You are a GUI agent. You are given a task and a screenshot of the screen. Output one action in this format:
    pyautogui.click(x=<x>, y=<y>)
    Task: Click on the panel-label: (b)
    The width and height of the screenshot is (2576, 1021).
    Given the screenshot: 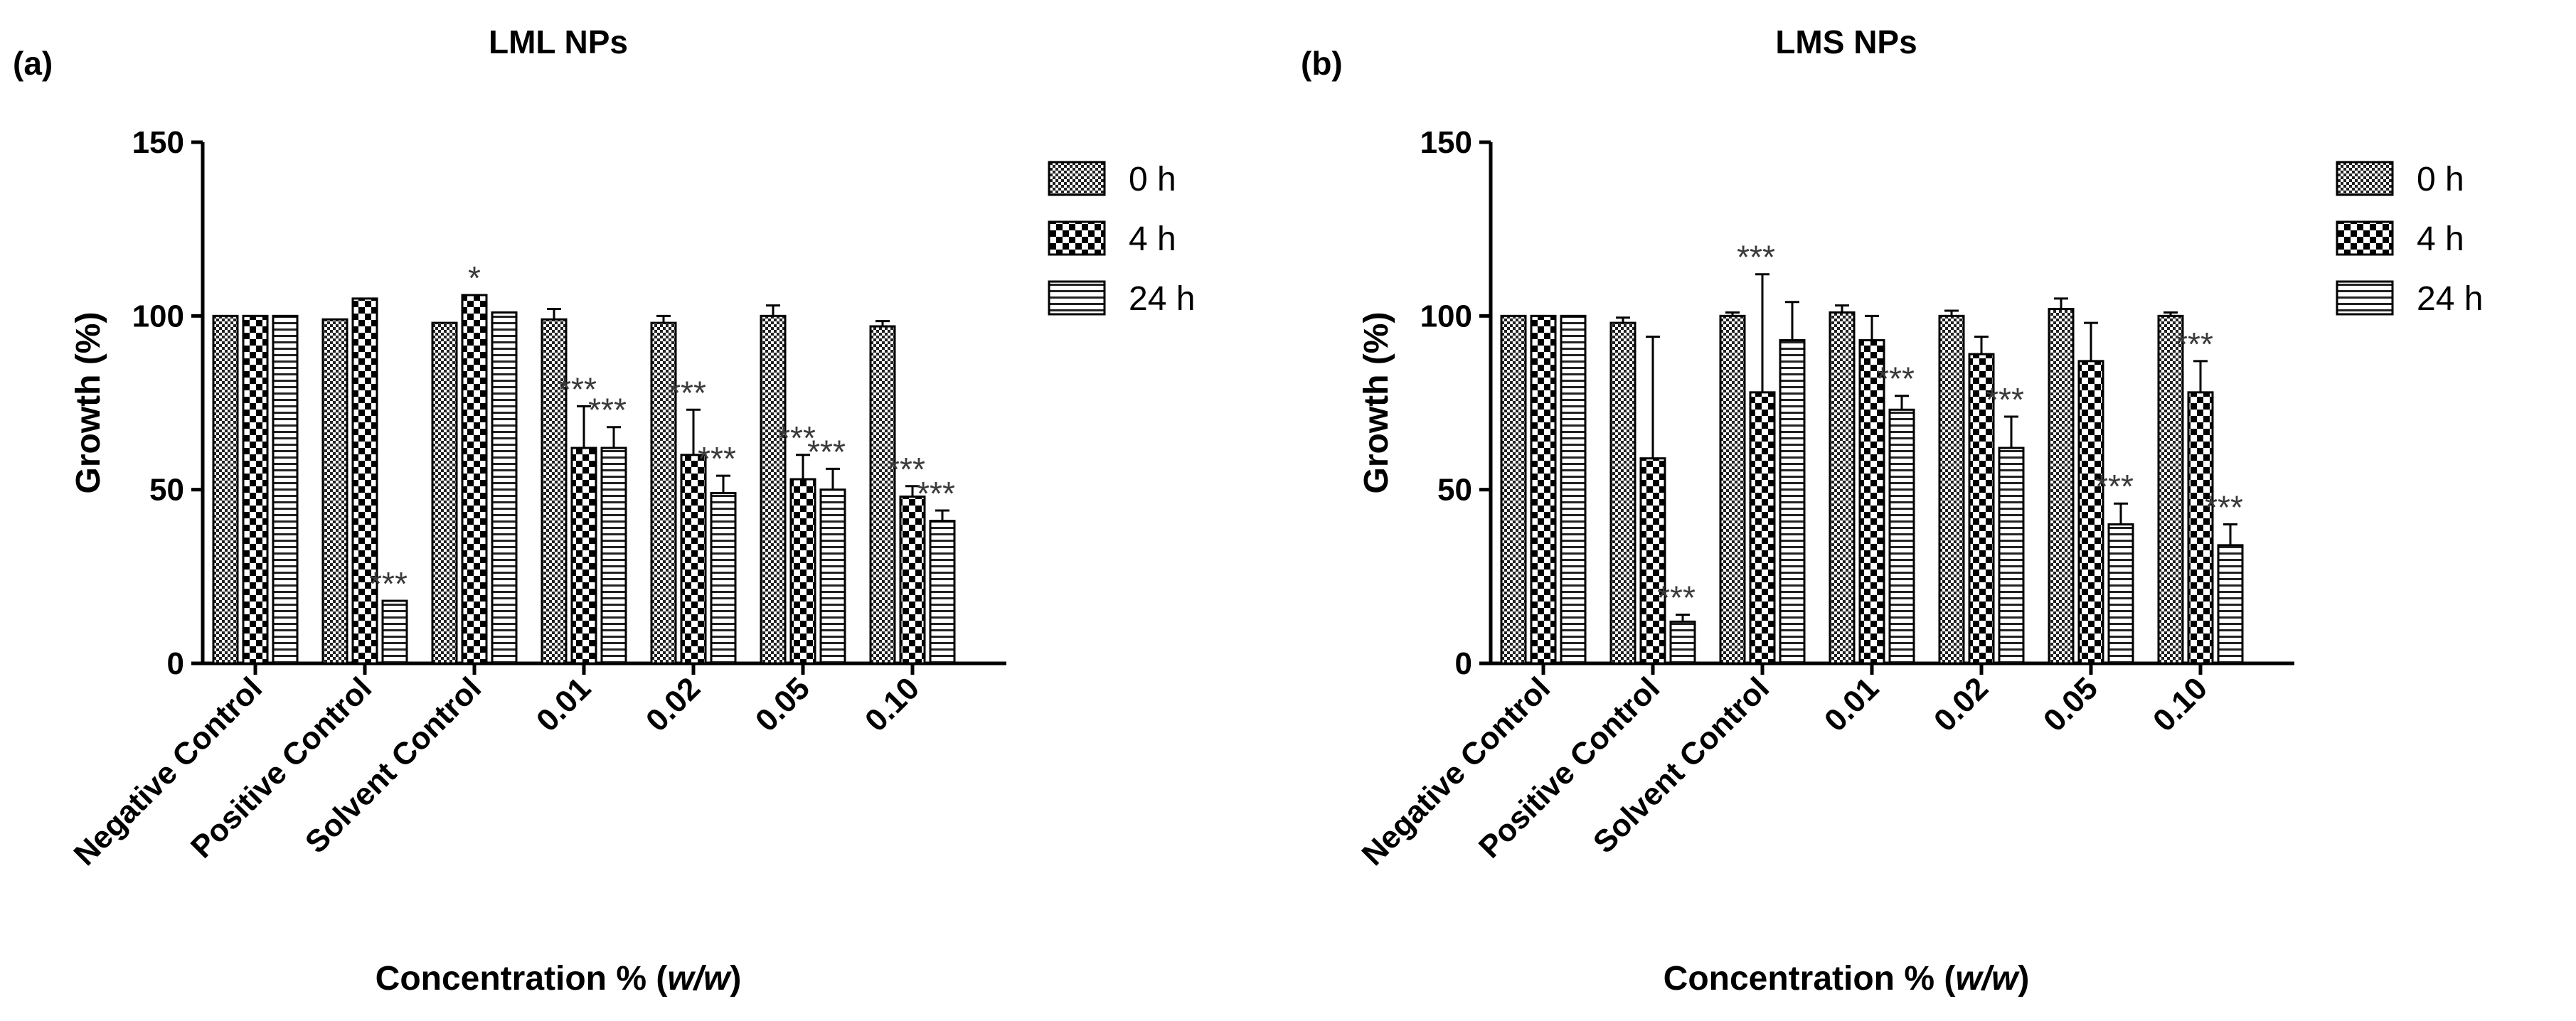 What is the action you would take?
    pyautogui.click(x=1322, y=63)
    